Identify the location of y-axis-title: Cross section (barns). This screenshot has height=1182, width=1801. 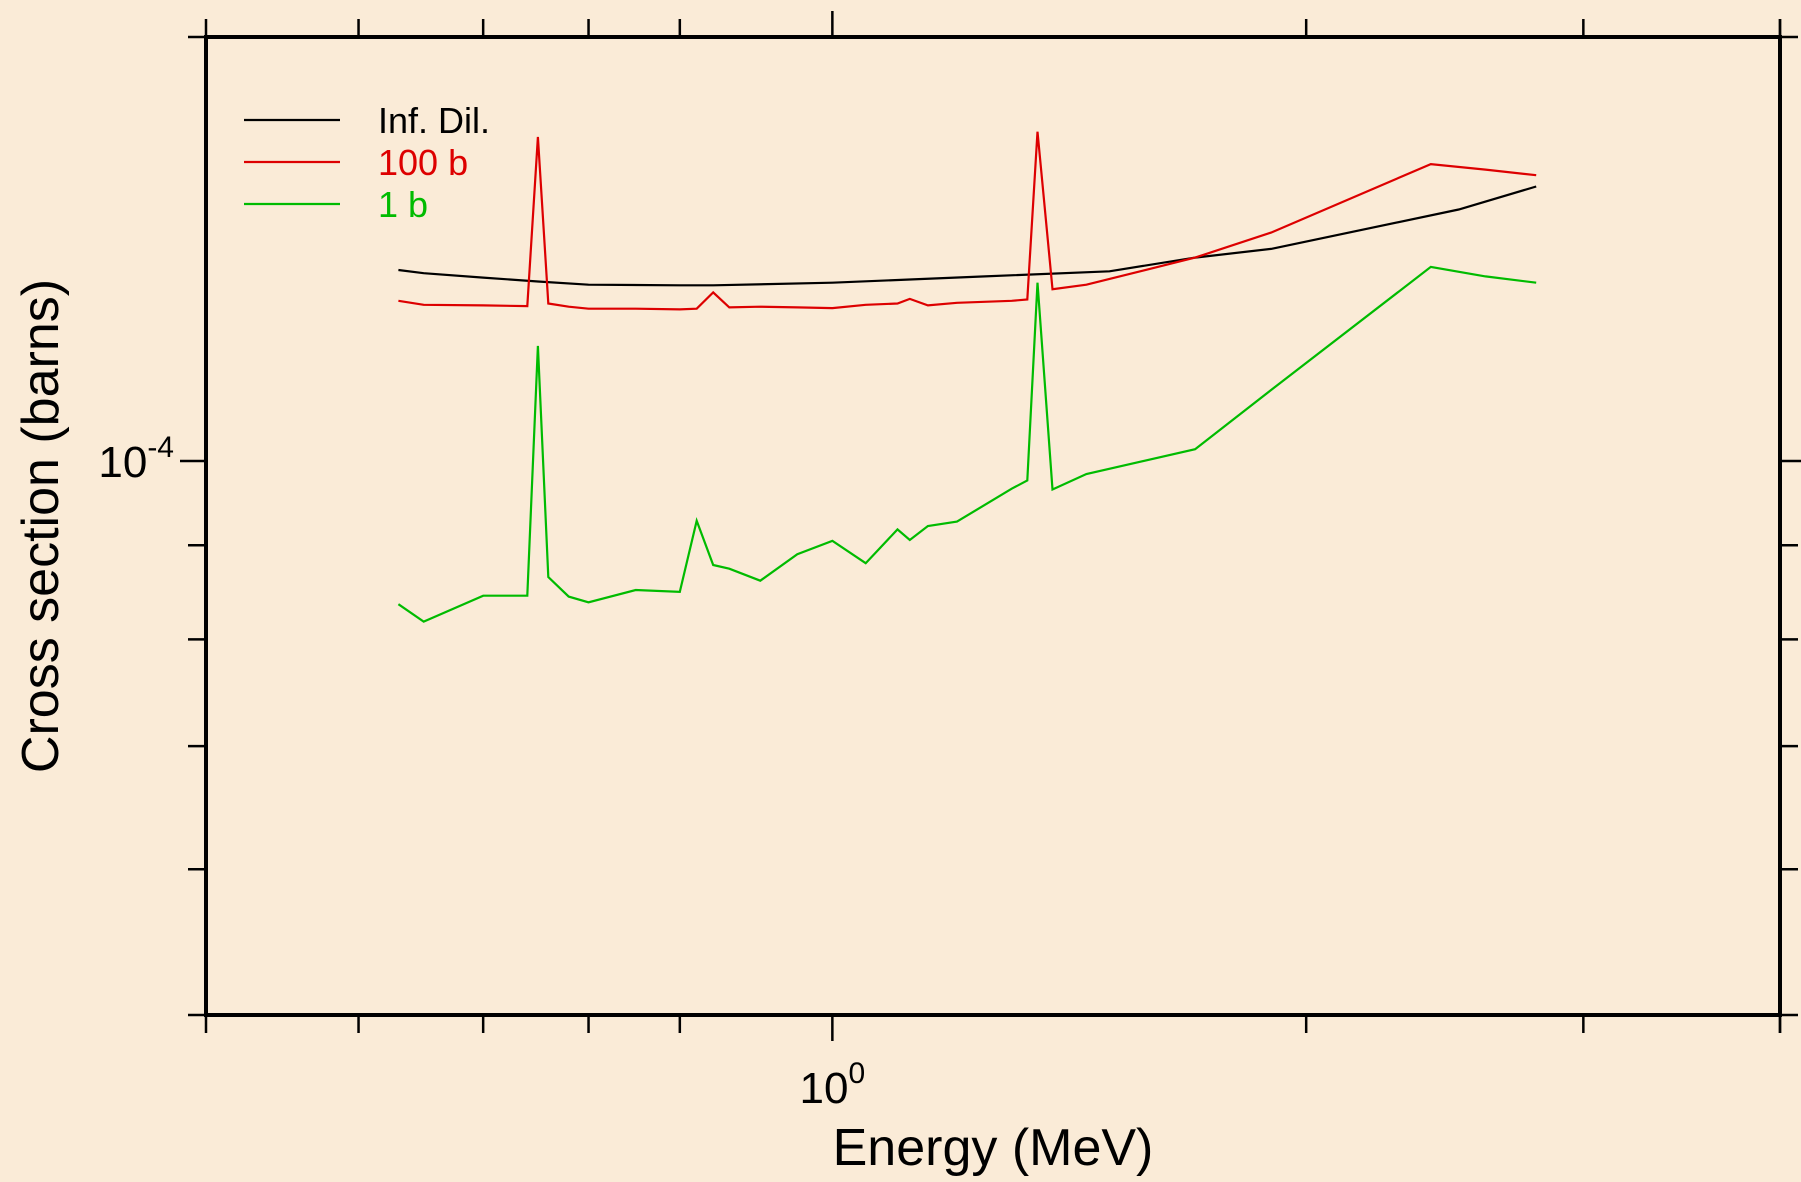
(41, 526).